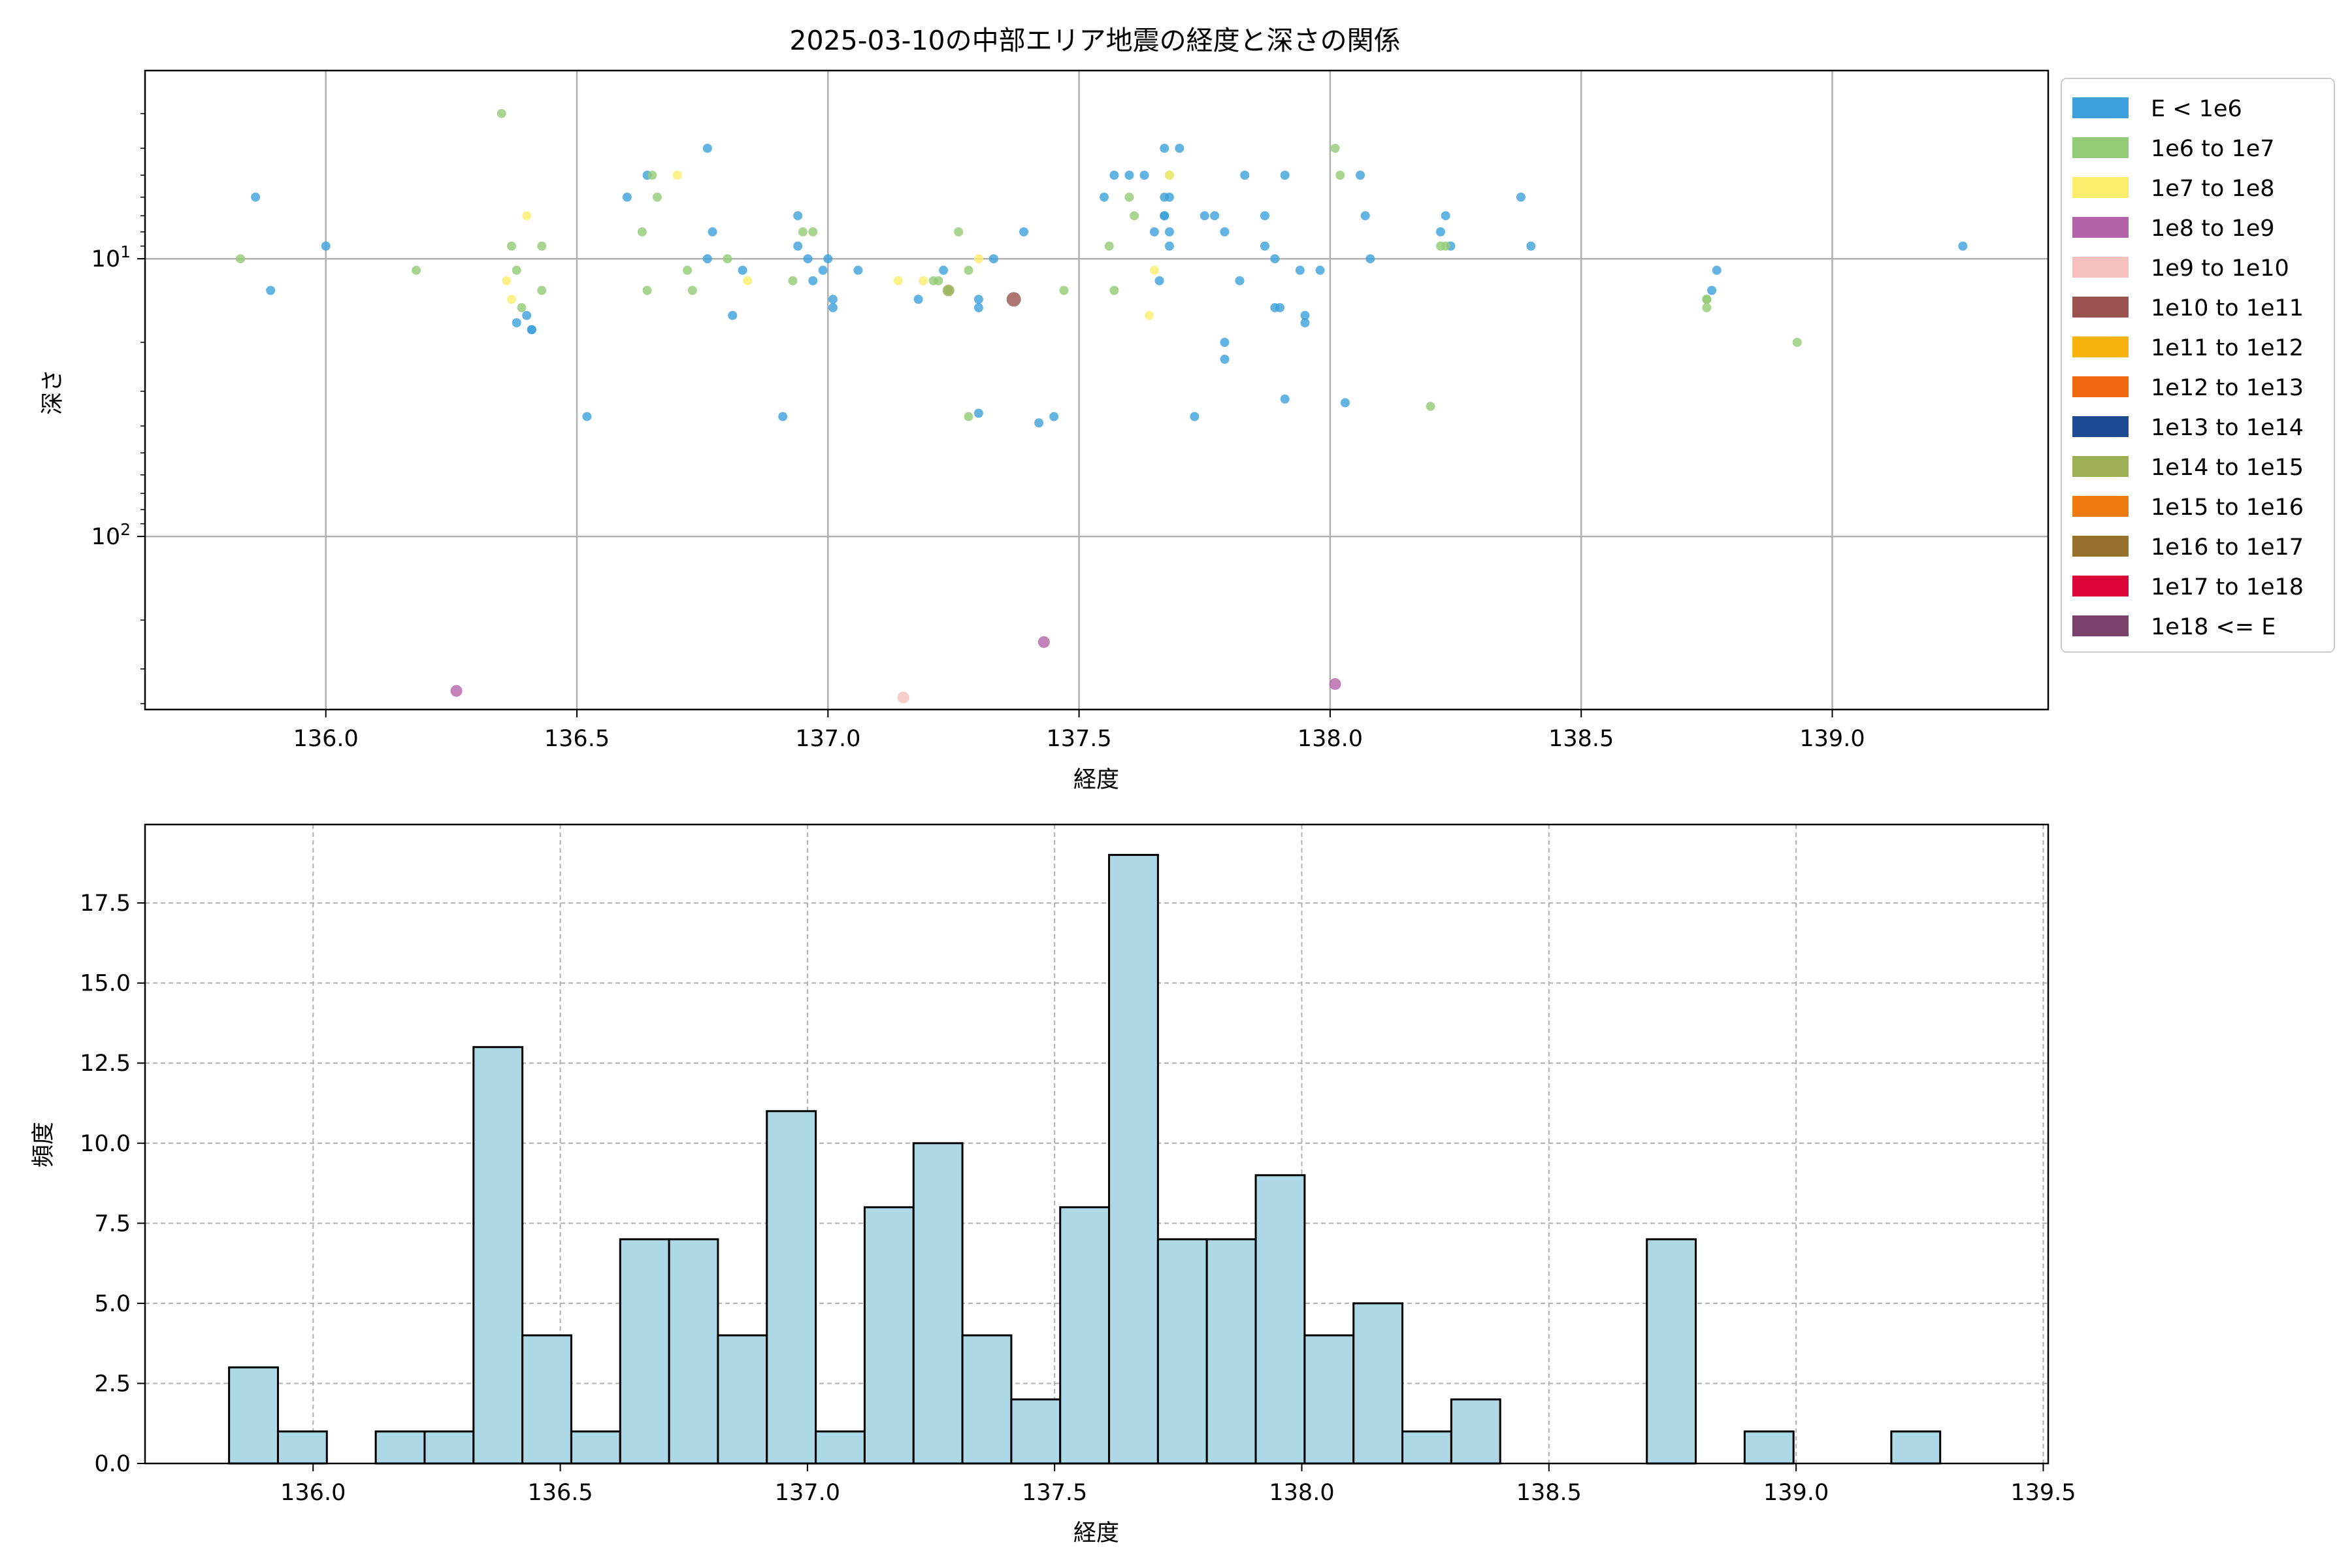 This screenshot has width=2352, height=1568. What do you see at coordinates (1301, 1493) in the screenshot?
I see `histogram-x-tick-label: 138.0` at bounding box center [1301, 1493].